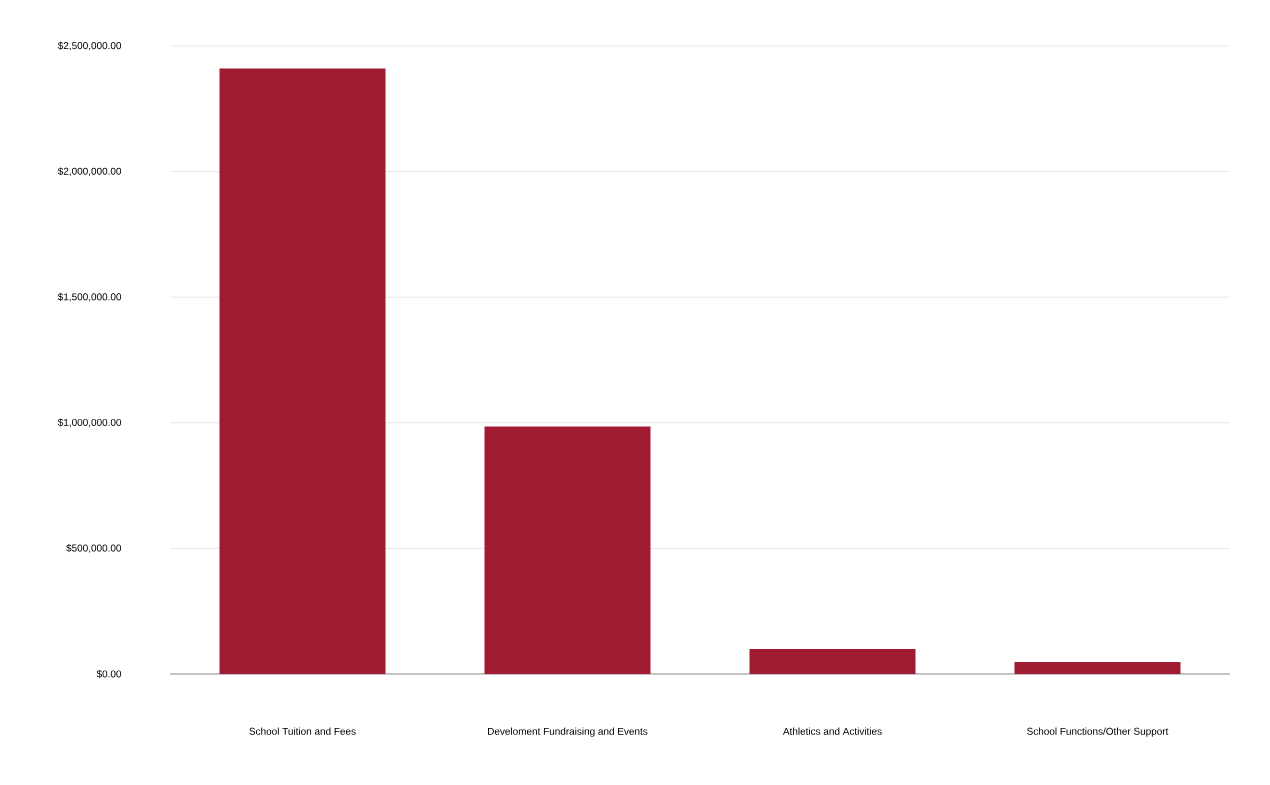  What do you see at coordinates (89, 297) in the screenshot?
I see `y-tick-label: $1,500,000.00` at bounding box center [89, 297].